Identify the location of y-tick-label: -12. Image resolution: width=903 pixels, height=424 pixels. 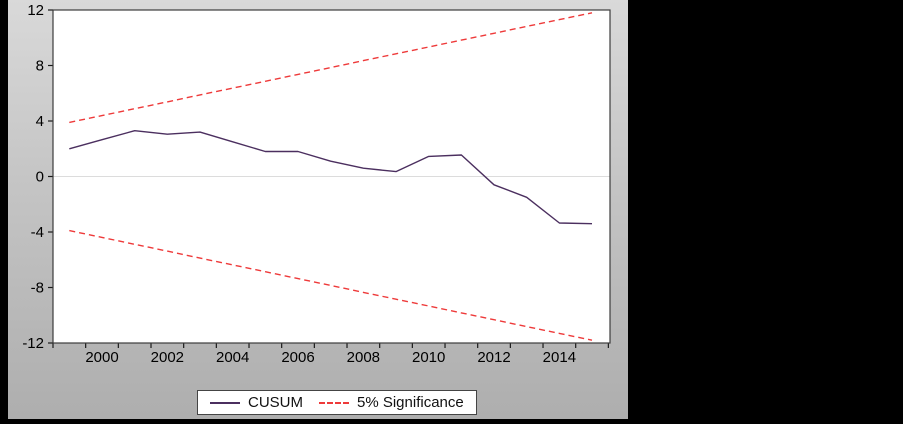
(33, 343).